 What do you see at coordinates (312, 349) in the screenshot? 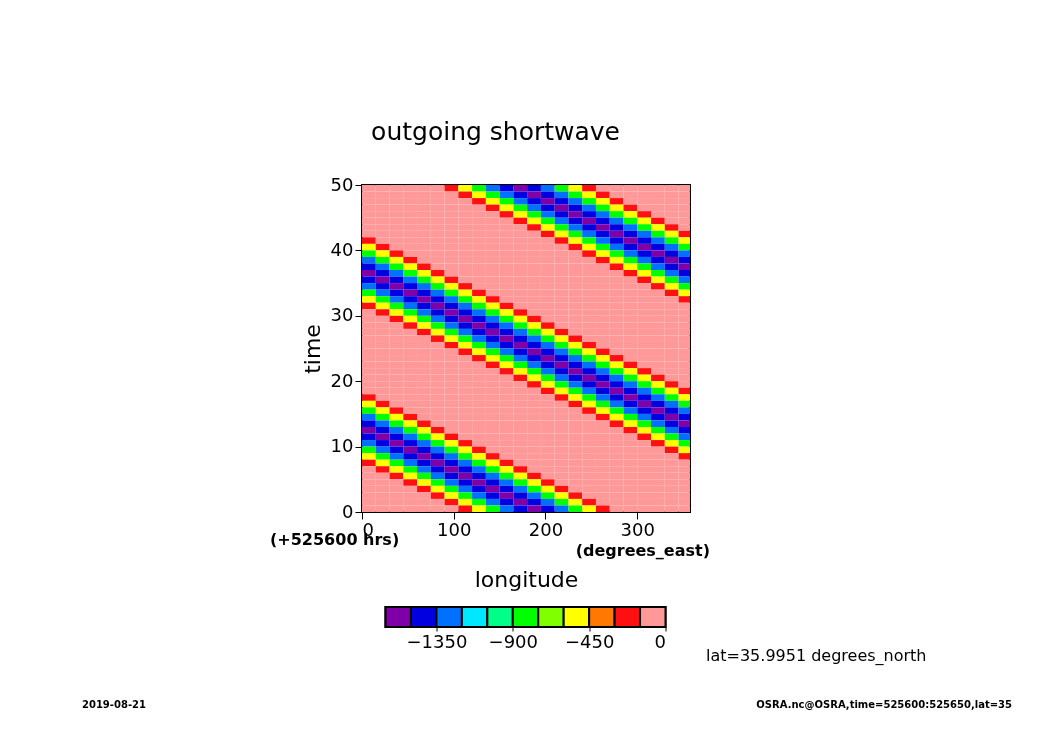
I see `y-axis-title: time` at bounding box center [312, 349].